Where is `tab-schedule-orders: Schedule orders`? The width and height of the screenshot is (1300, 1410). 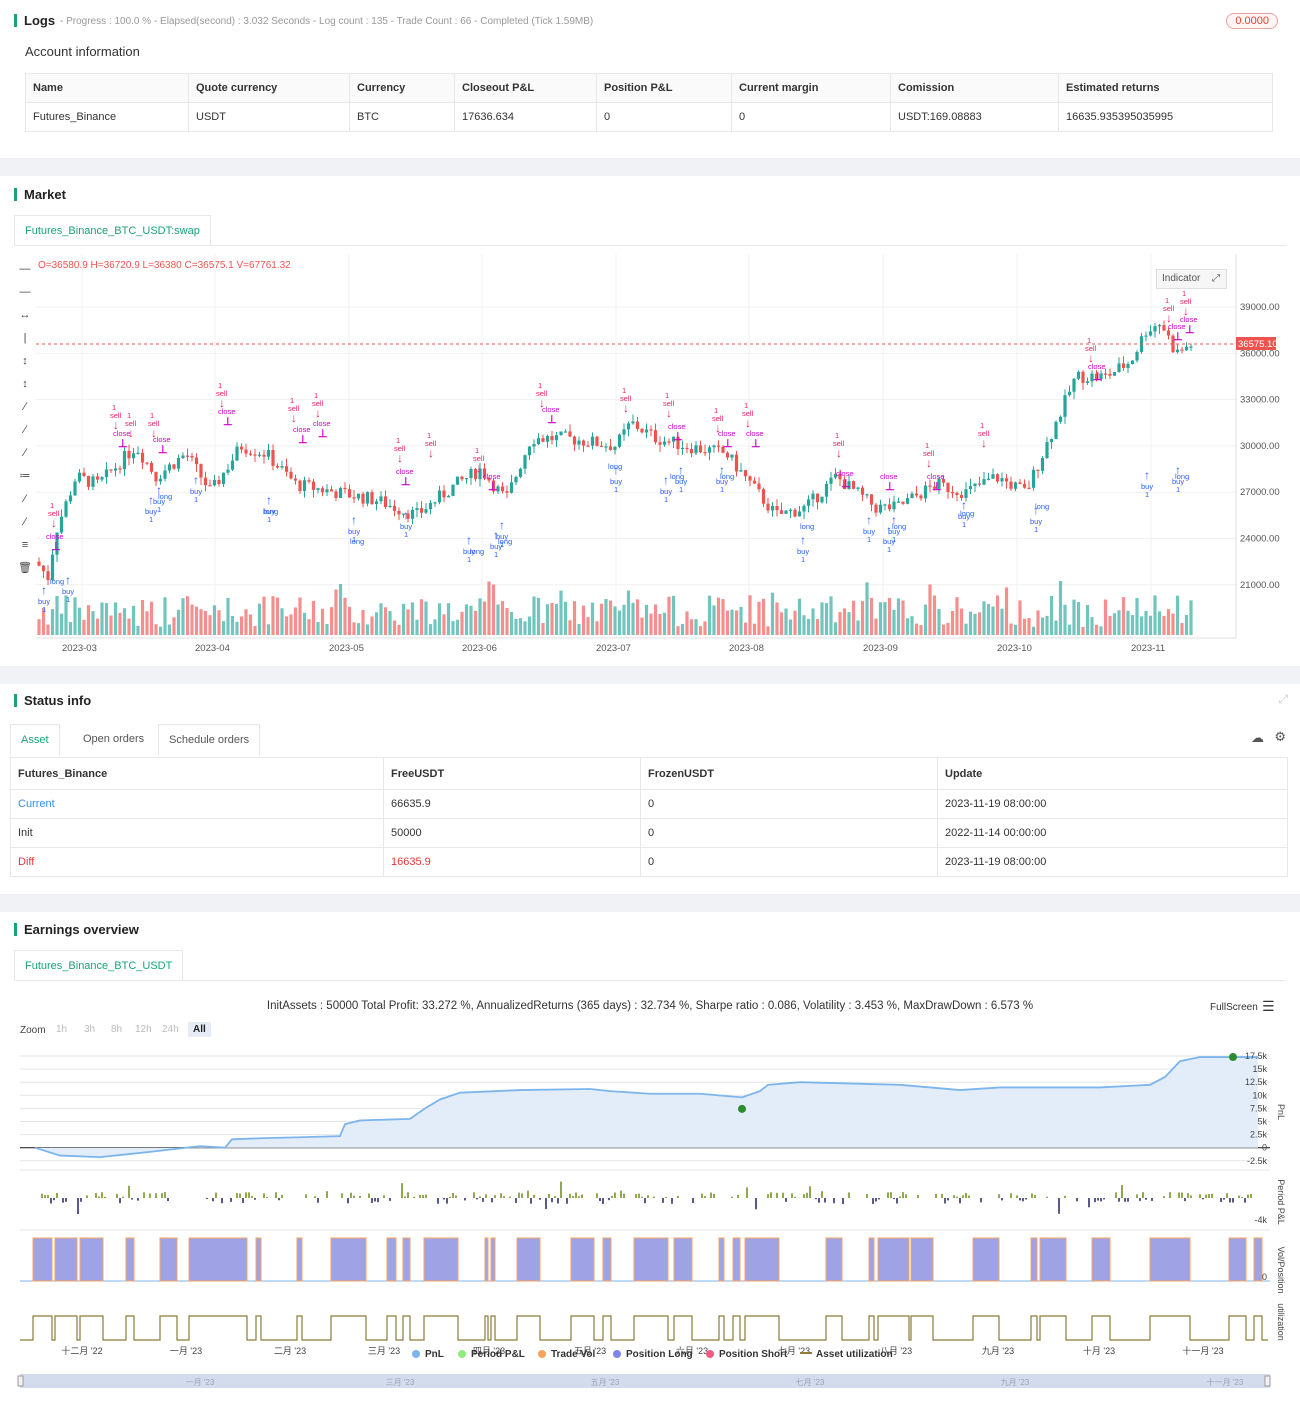 tab-schedule-orders: Schedule orders is located at coordinates (209, 739).